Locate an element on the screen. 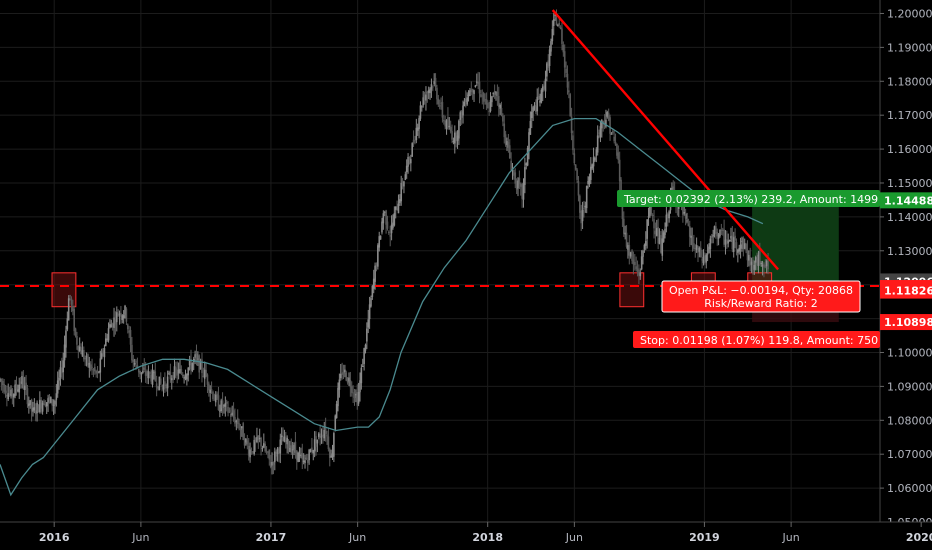 This screenshot has height=550, width=932. target-label-background is located at coordinates (748, 198).